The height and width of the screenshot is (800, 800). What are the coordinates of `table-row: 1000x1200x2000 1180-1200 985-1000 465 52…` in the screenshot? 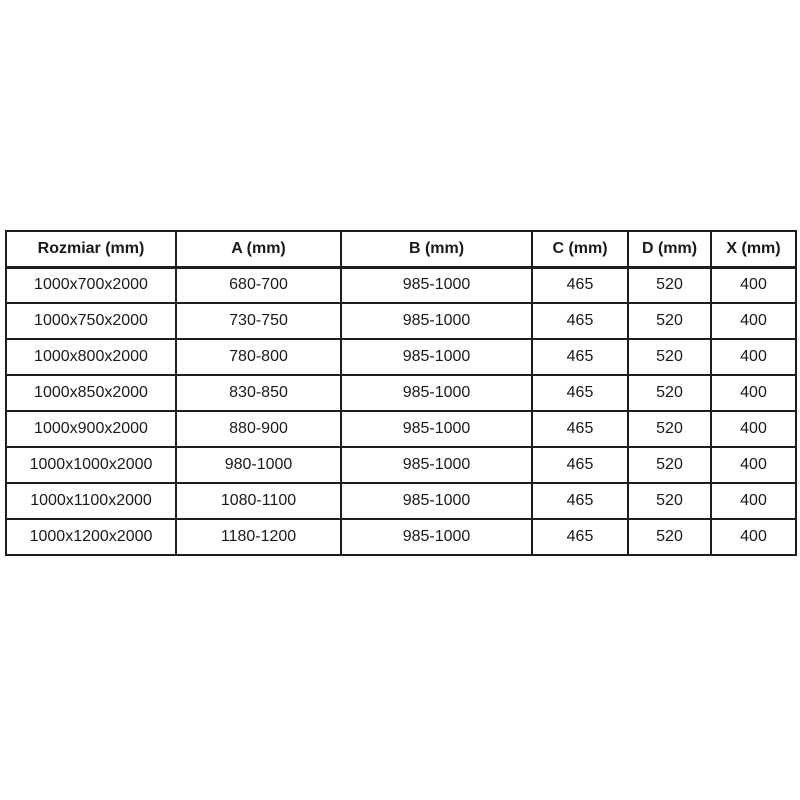 It's located at (401, 537).